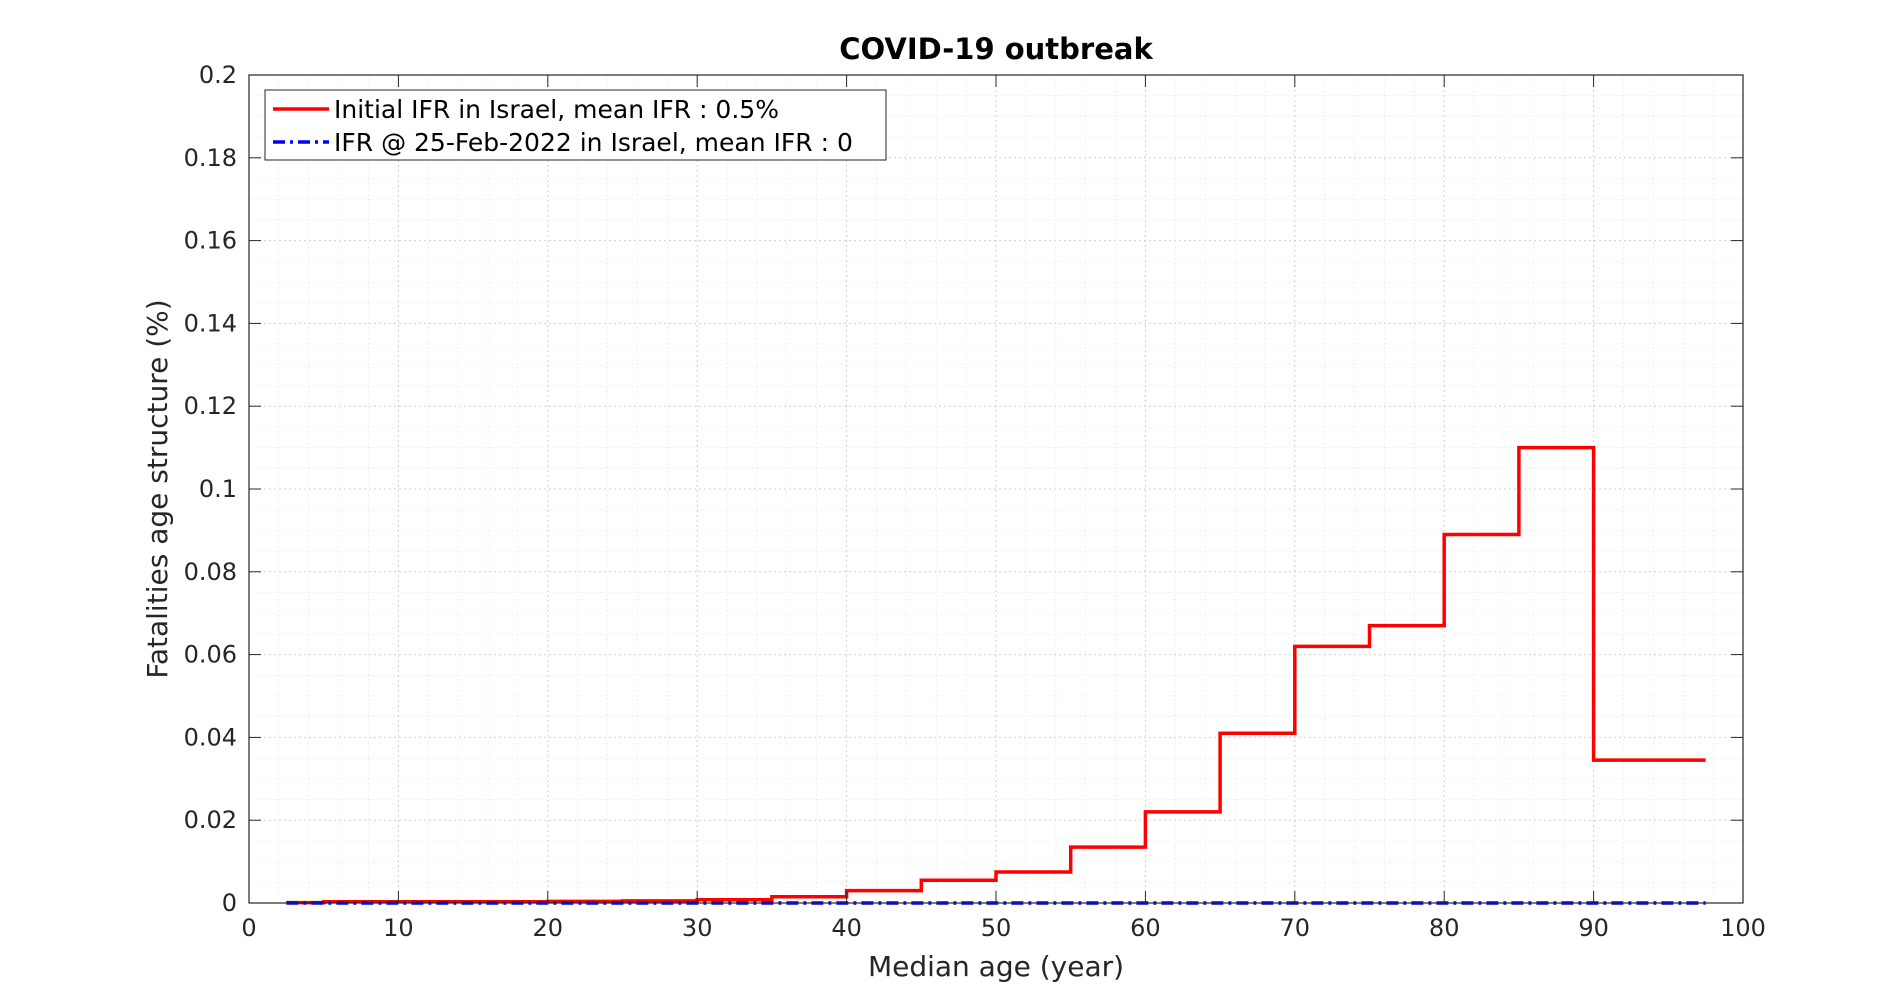  What do you see at coordinates (1743, 928) in the screenshot?
I see `x-tick-label: 100` at bounding box center [1743, 928].